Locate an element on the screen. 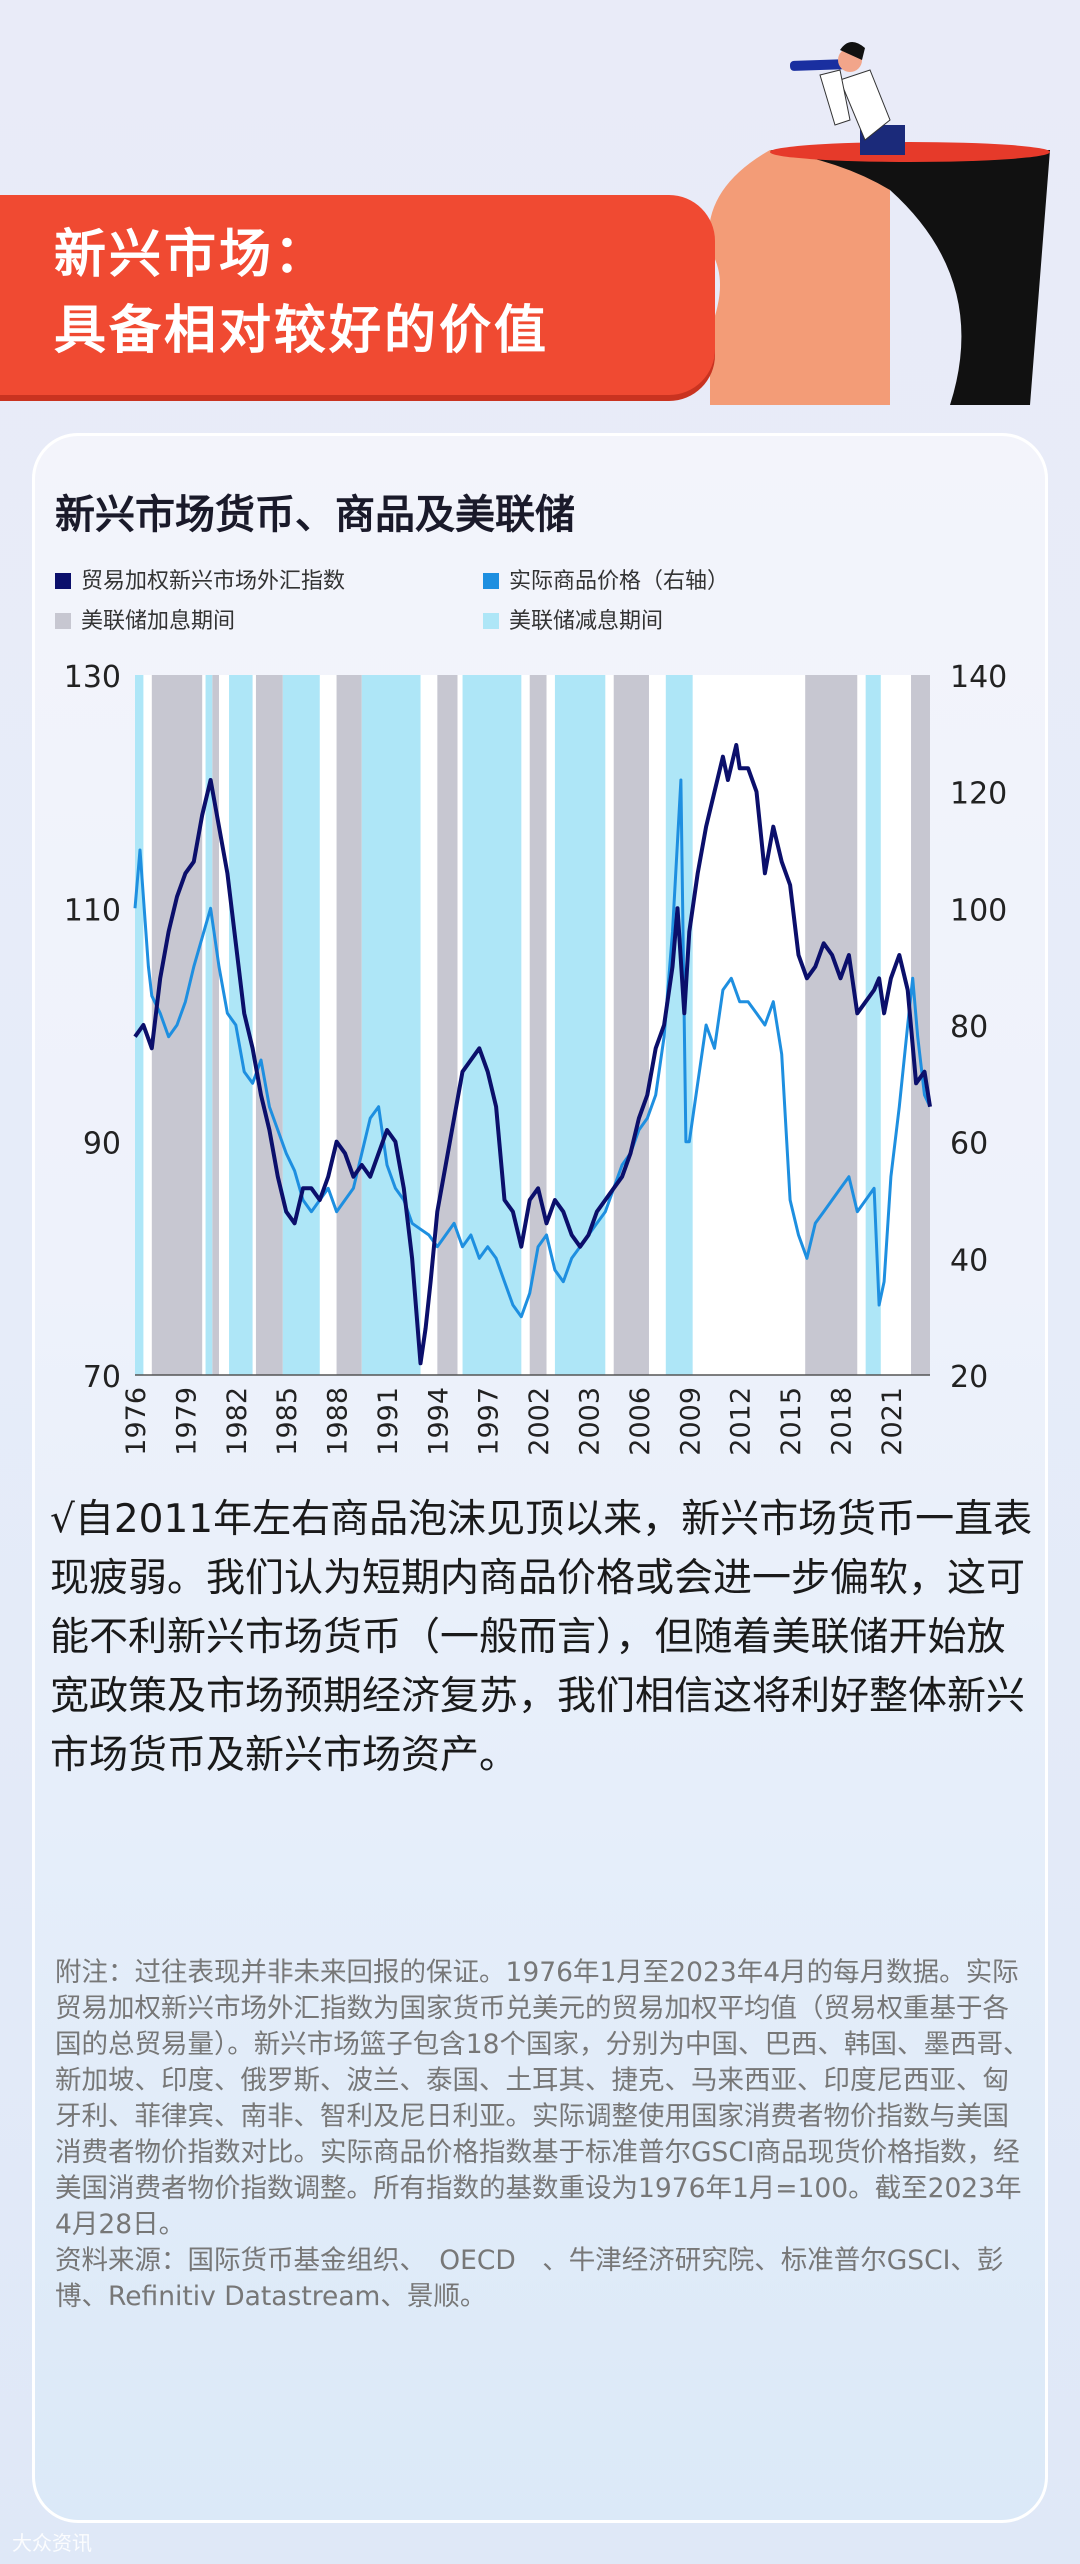  legend-label: 贸易加权新兴市场外汇指数 is located at coordinates (213, 581).